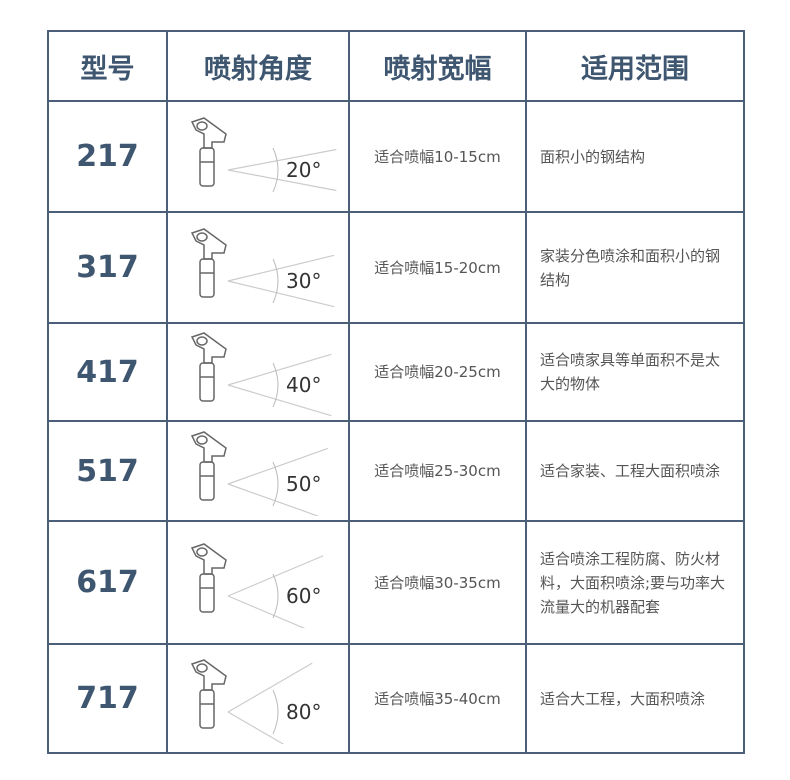 The width and height of the screenshot is (790, 780). What do you see at coordinates (593, 156) in the screenshot?
I see `application-text: 面积小的钢结构` at bounding box center [593, 156].